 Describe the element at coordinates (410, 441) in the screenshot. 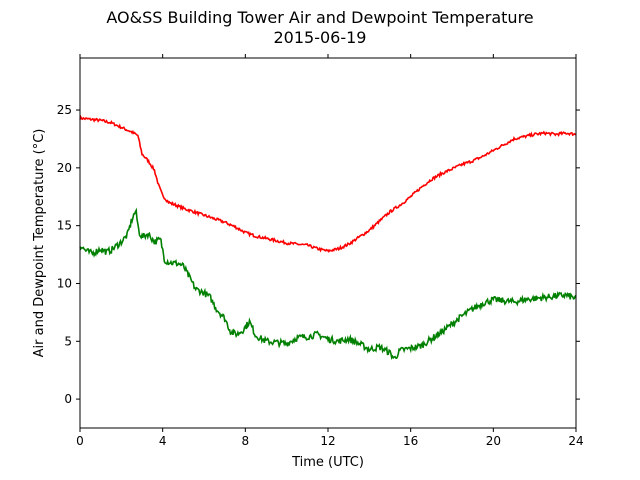

I see `x-tick-label: 16` at that location.